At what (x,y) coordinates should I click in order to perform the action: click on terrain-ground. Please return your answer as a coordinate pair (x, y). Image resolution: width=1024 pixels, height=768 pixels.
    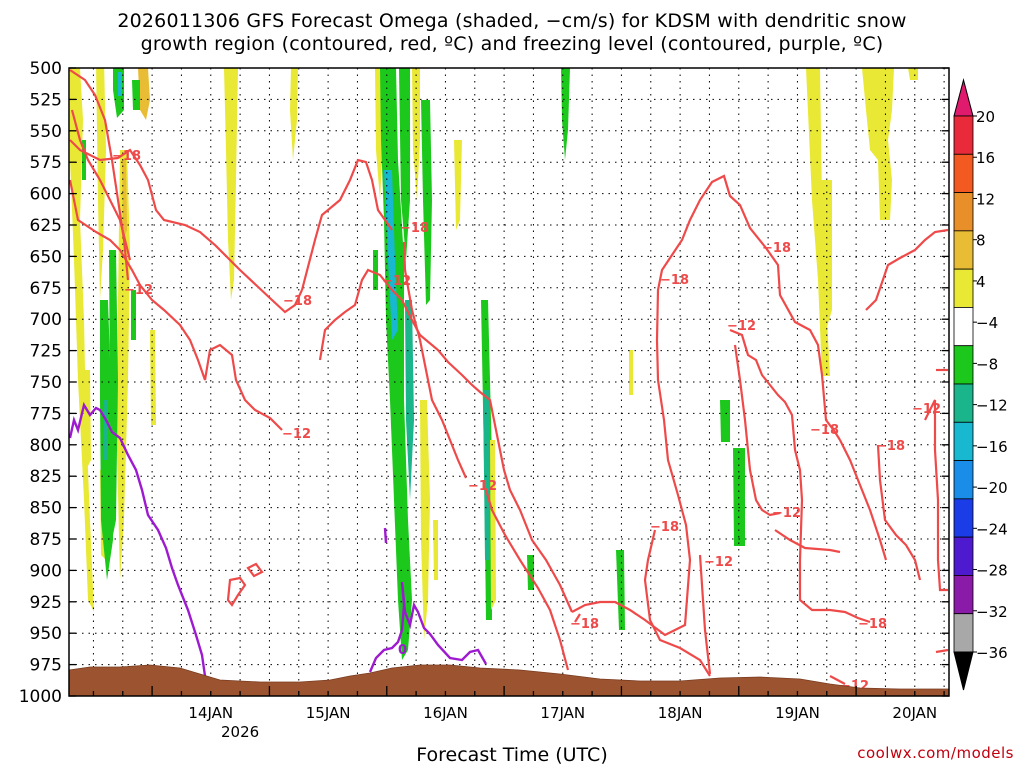
    Looking at the image, I should click on (509, 680).